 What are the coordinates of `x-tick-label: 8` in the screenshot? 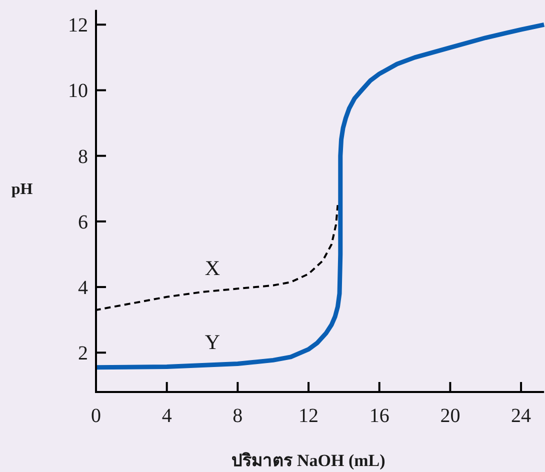 It's located at (237, 416).